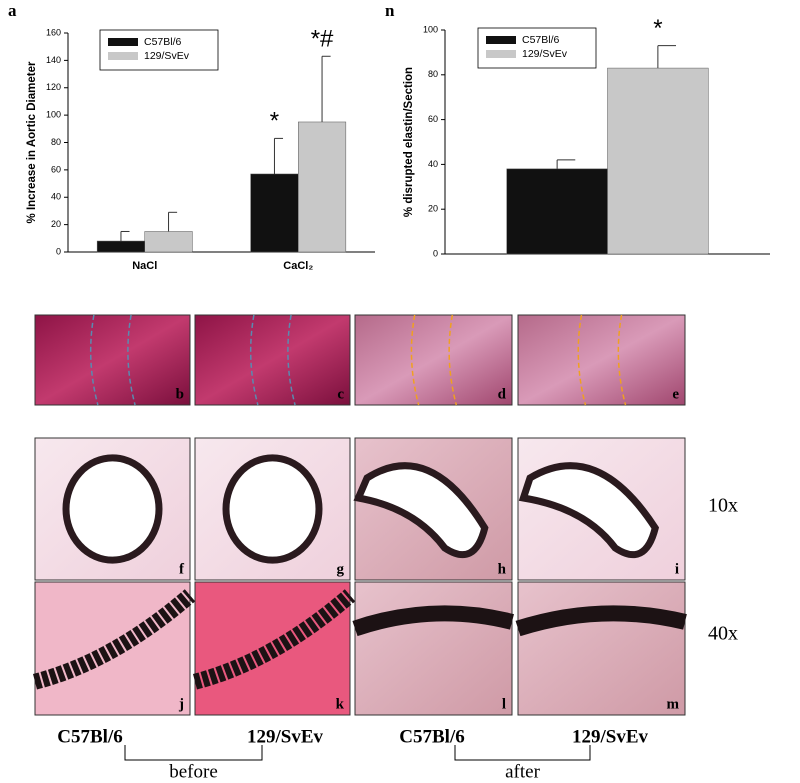 This screenshot has width=800, height=783. I want to click on annotation: *#, so click(322, 39).